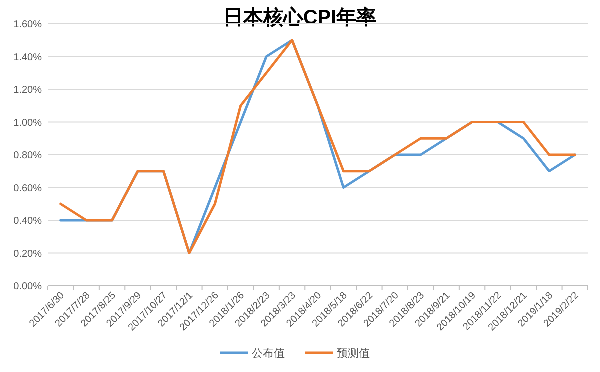  Describe the element at coordinates (28, 221) in the screenshot. I see `y-tick-label: 0.40%` at that location.